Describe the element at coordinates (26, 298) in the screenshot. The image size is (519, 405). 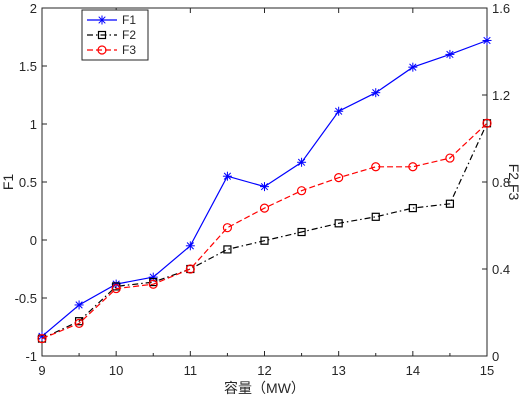
I see `y-left-tick-label: -0.5` at that location.